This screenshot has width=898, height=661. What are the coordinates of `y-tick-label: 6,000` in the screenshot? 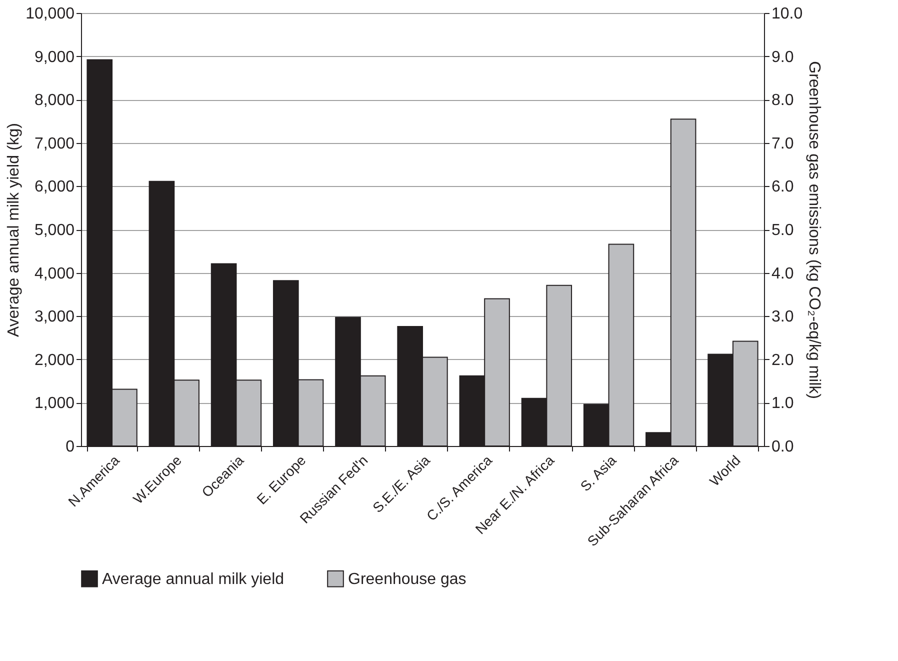 It's located at (54, 187).